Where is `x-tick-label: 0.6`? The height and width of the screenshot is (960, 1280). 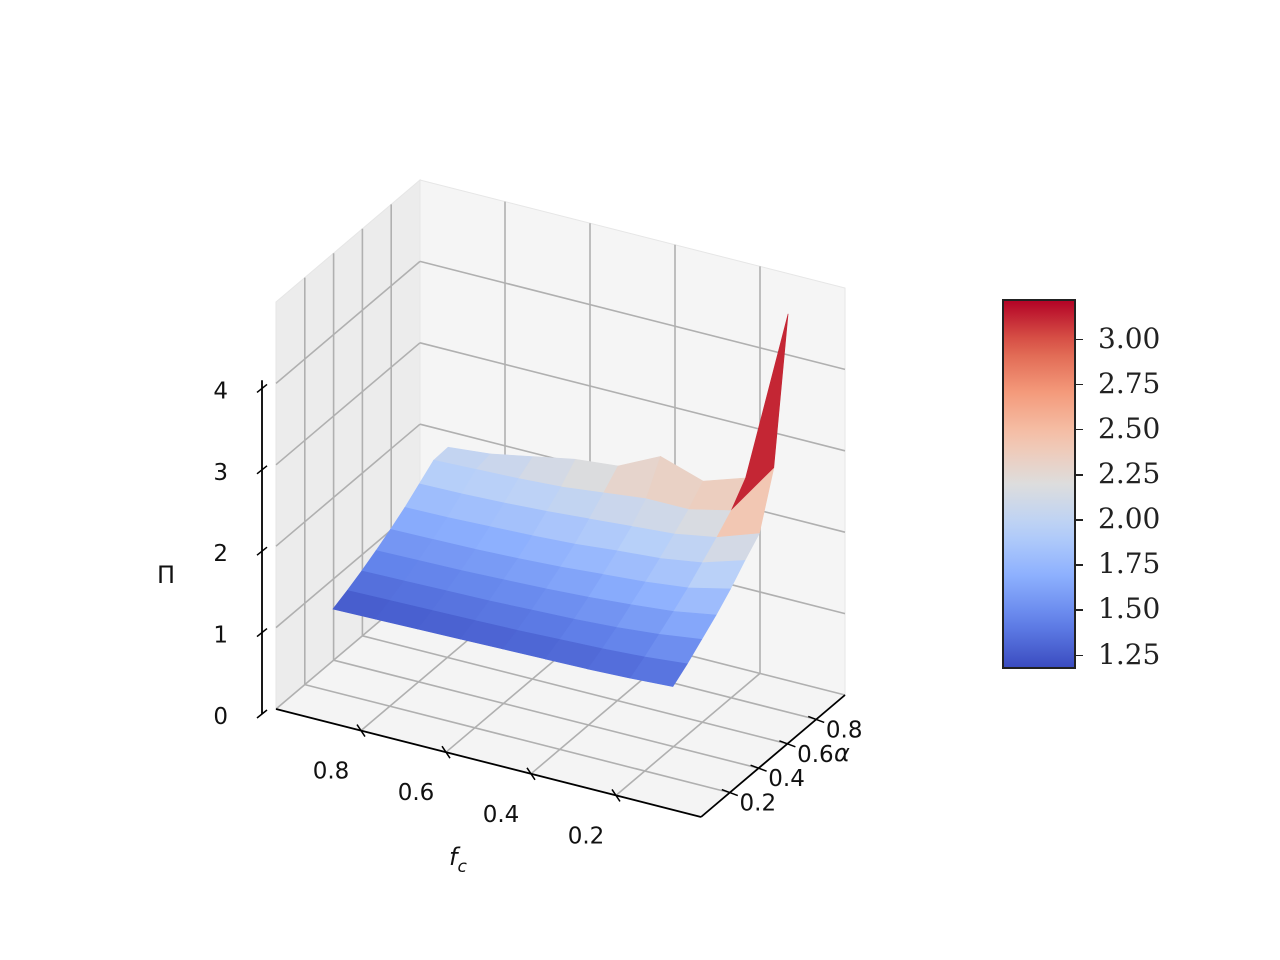
x-tick-label: 0.6 is located at coordinates (416, 793).